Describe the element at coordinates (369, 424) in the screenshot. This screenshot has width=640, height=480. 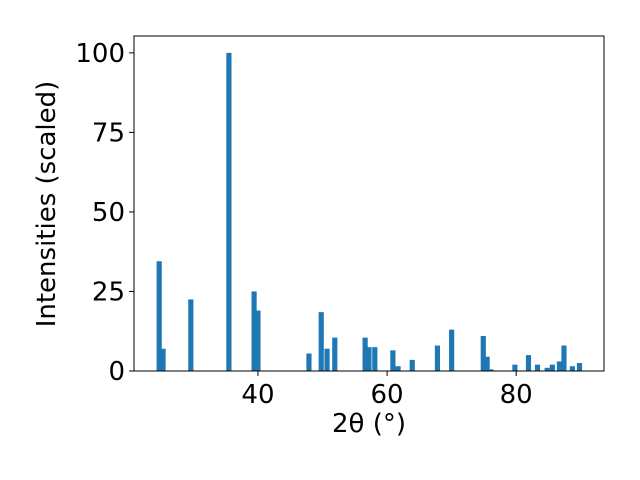
I see `x-axis-label: 2θ (°)` at that location.